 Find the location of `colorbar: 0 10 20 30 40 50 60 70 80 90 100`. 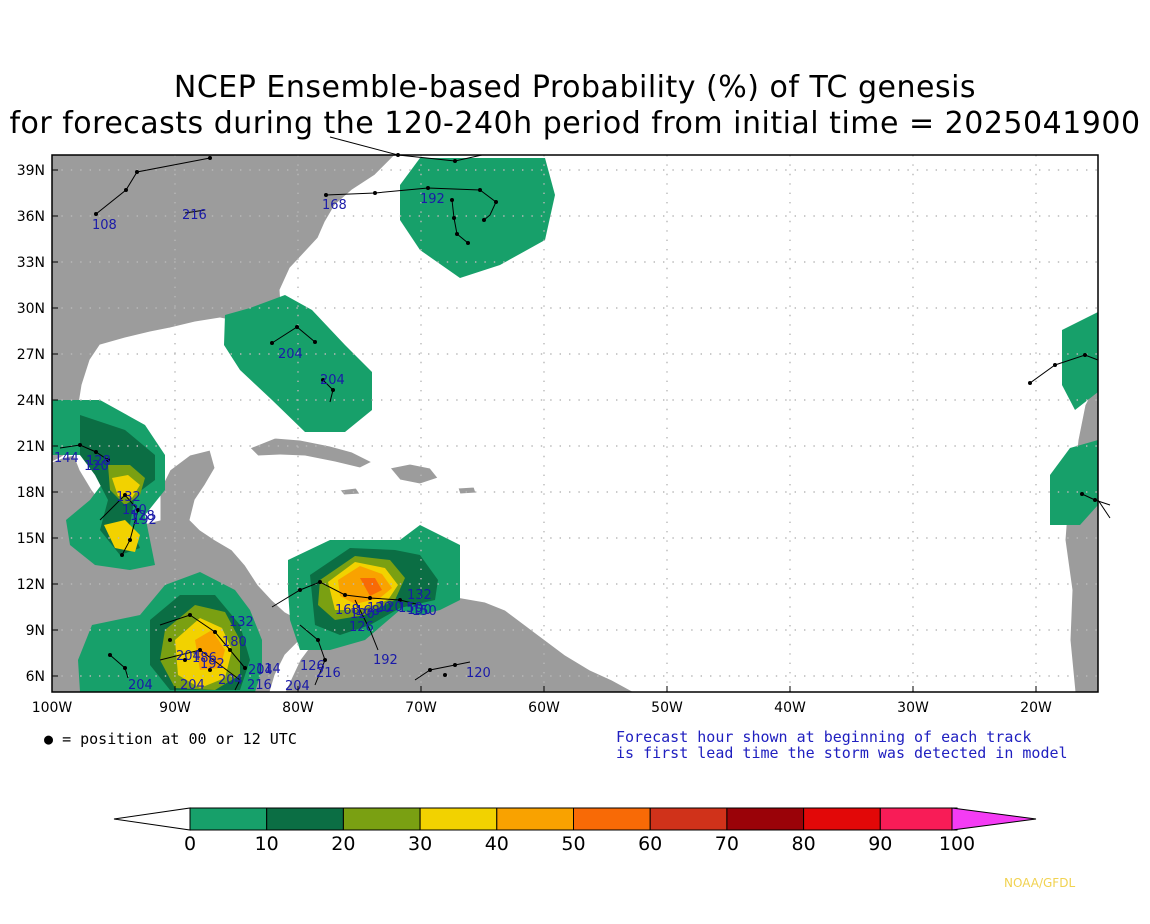

colorbar: 0 10 20 30 40 50 60 70 80 90 100 is located at coordinates (575, 831).